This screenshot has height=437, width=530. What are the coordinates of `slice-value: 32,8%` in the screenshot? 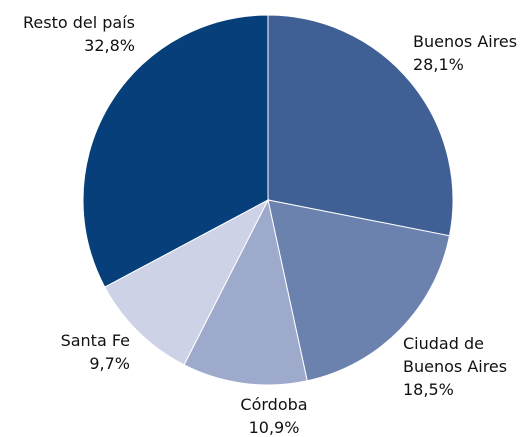 It's located at (109, 45).